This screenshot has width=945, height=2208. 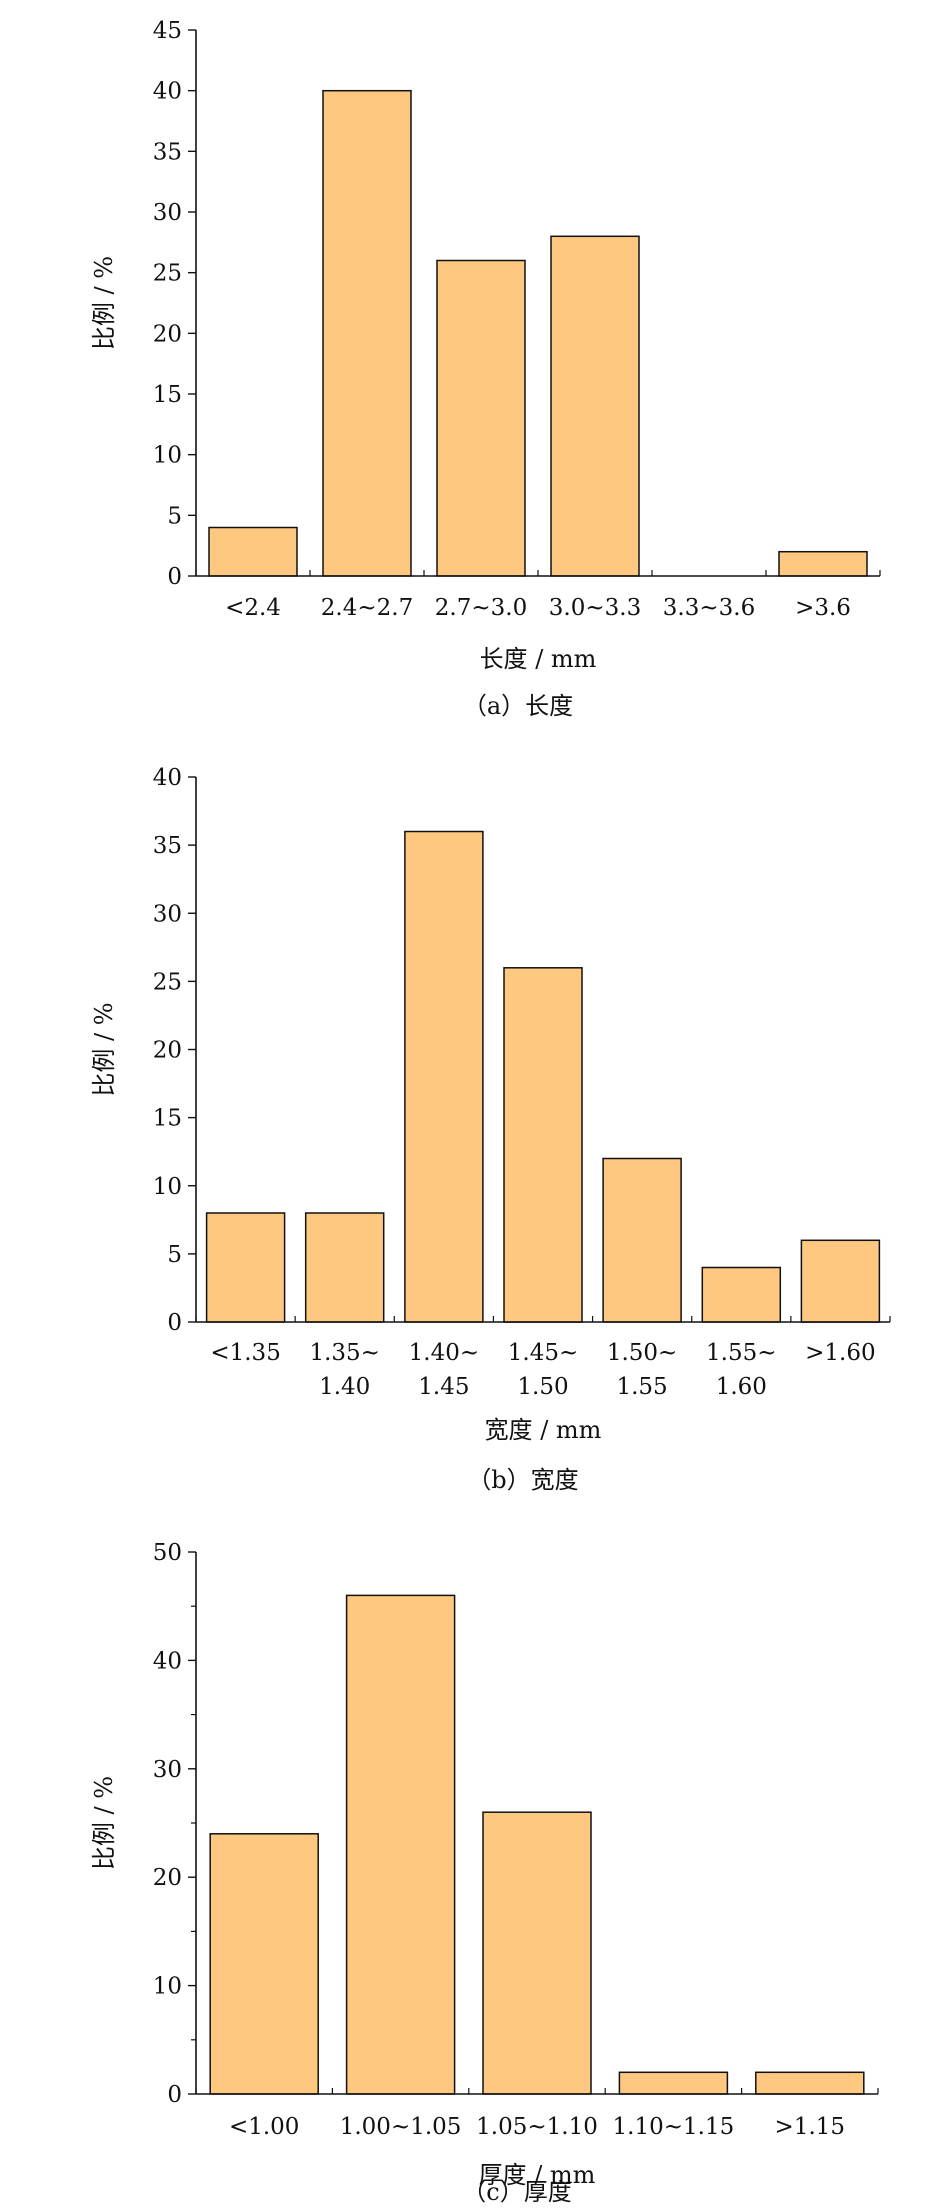 I want to click on x-tick-label: >3.6, so click(x=823, y=608).